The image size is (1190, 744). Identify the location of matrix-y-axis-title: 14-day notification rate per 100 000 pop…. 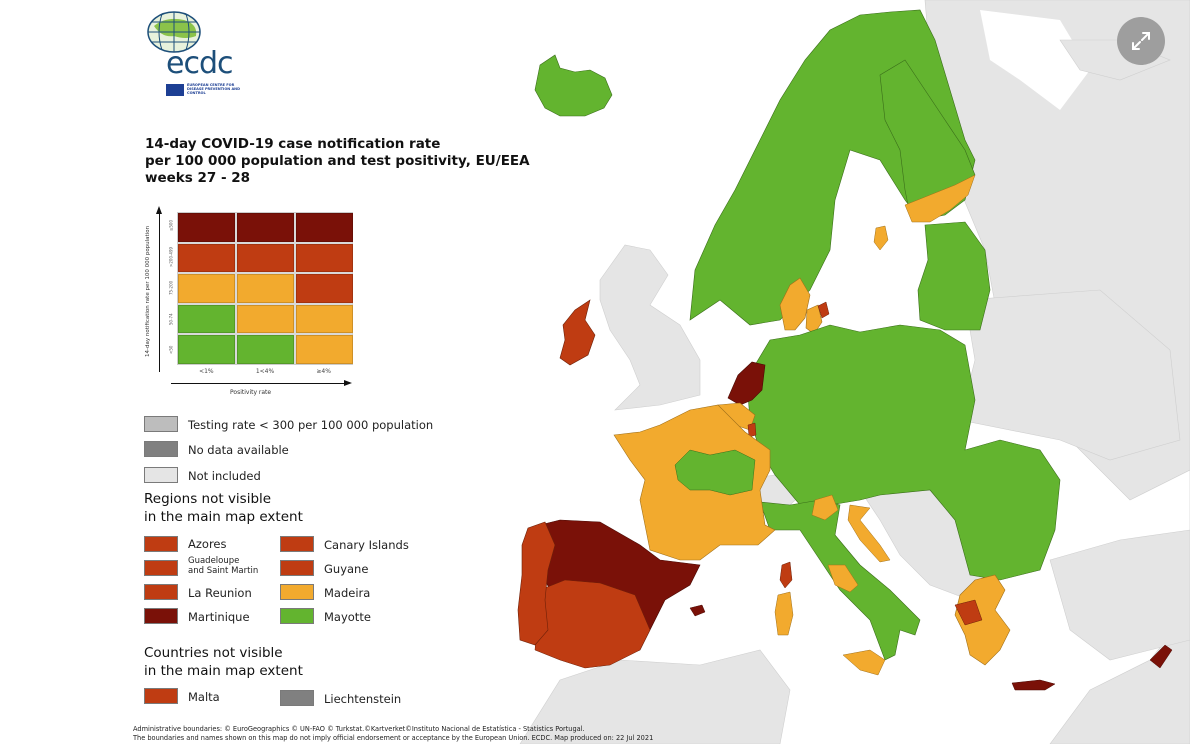
(148, 291).